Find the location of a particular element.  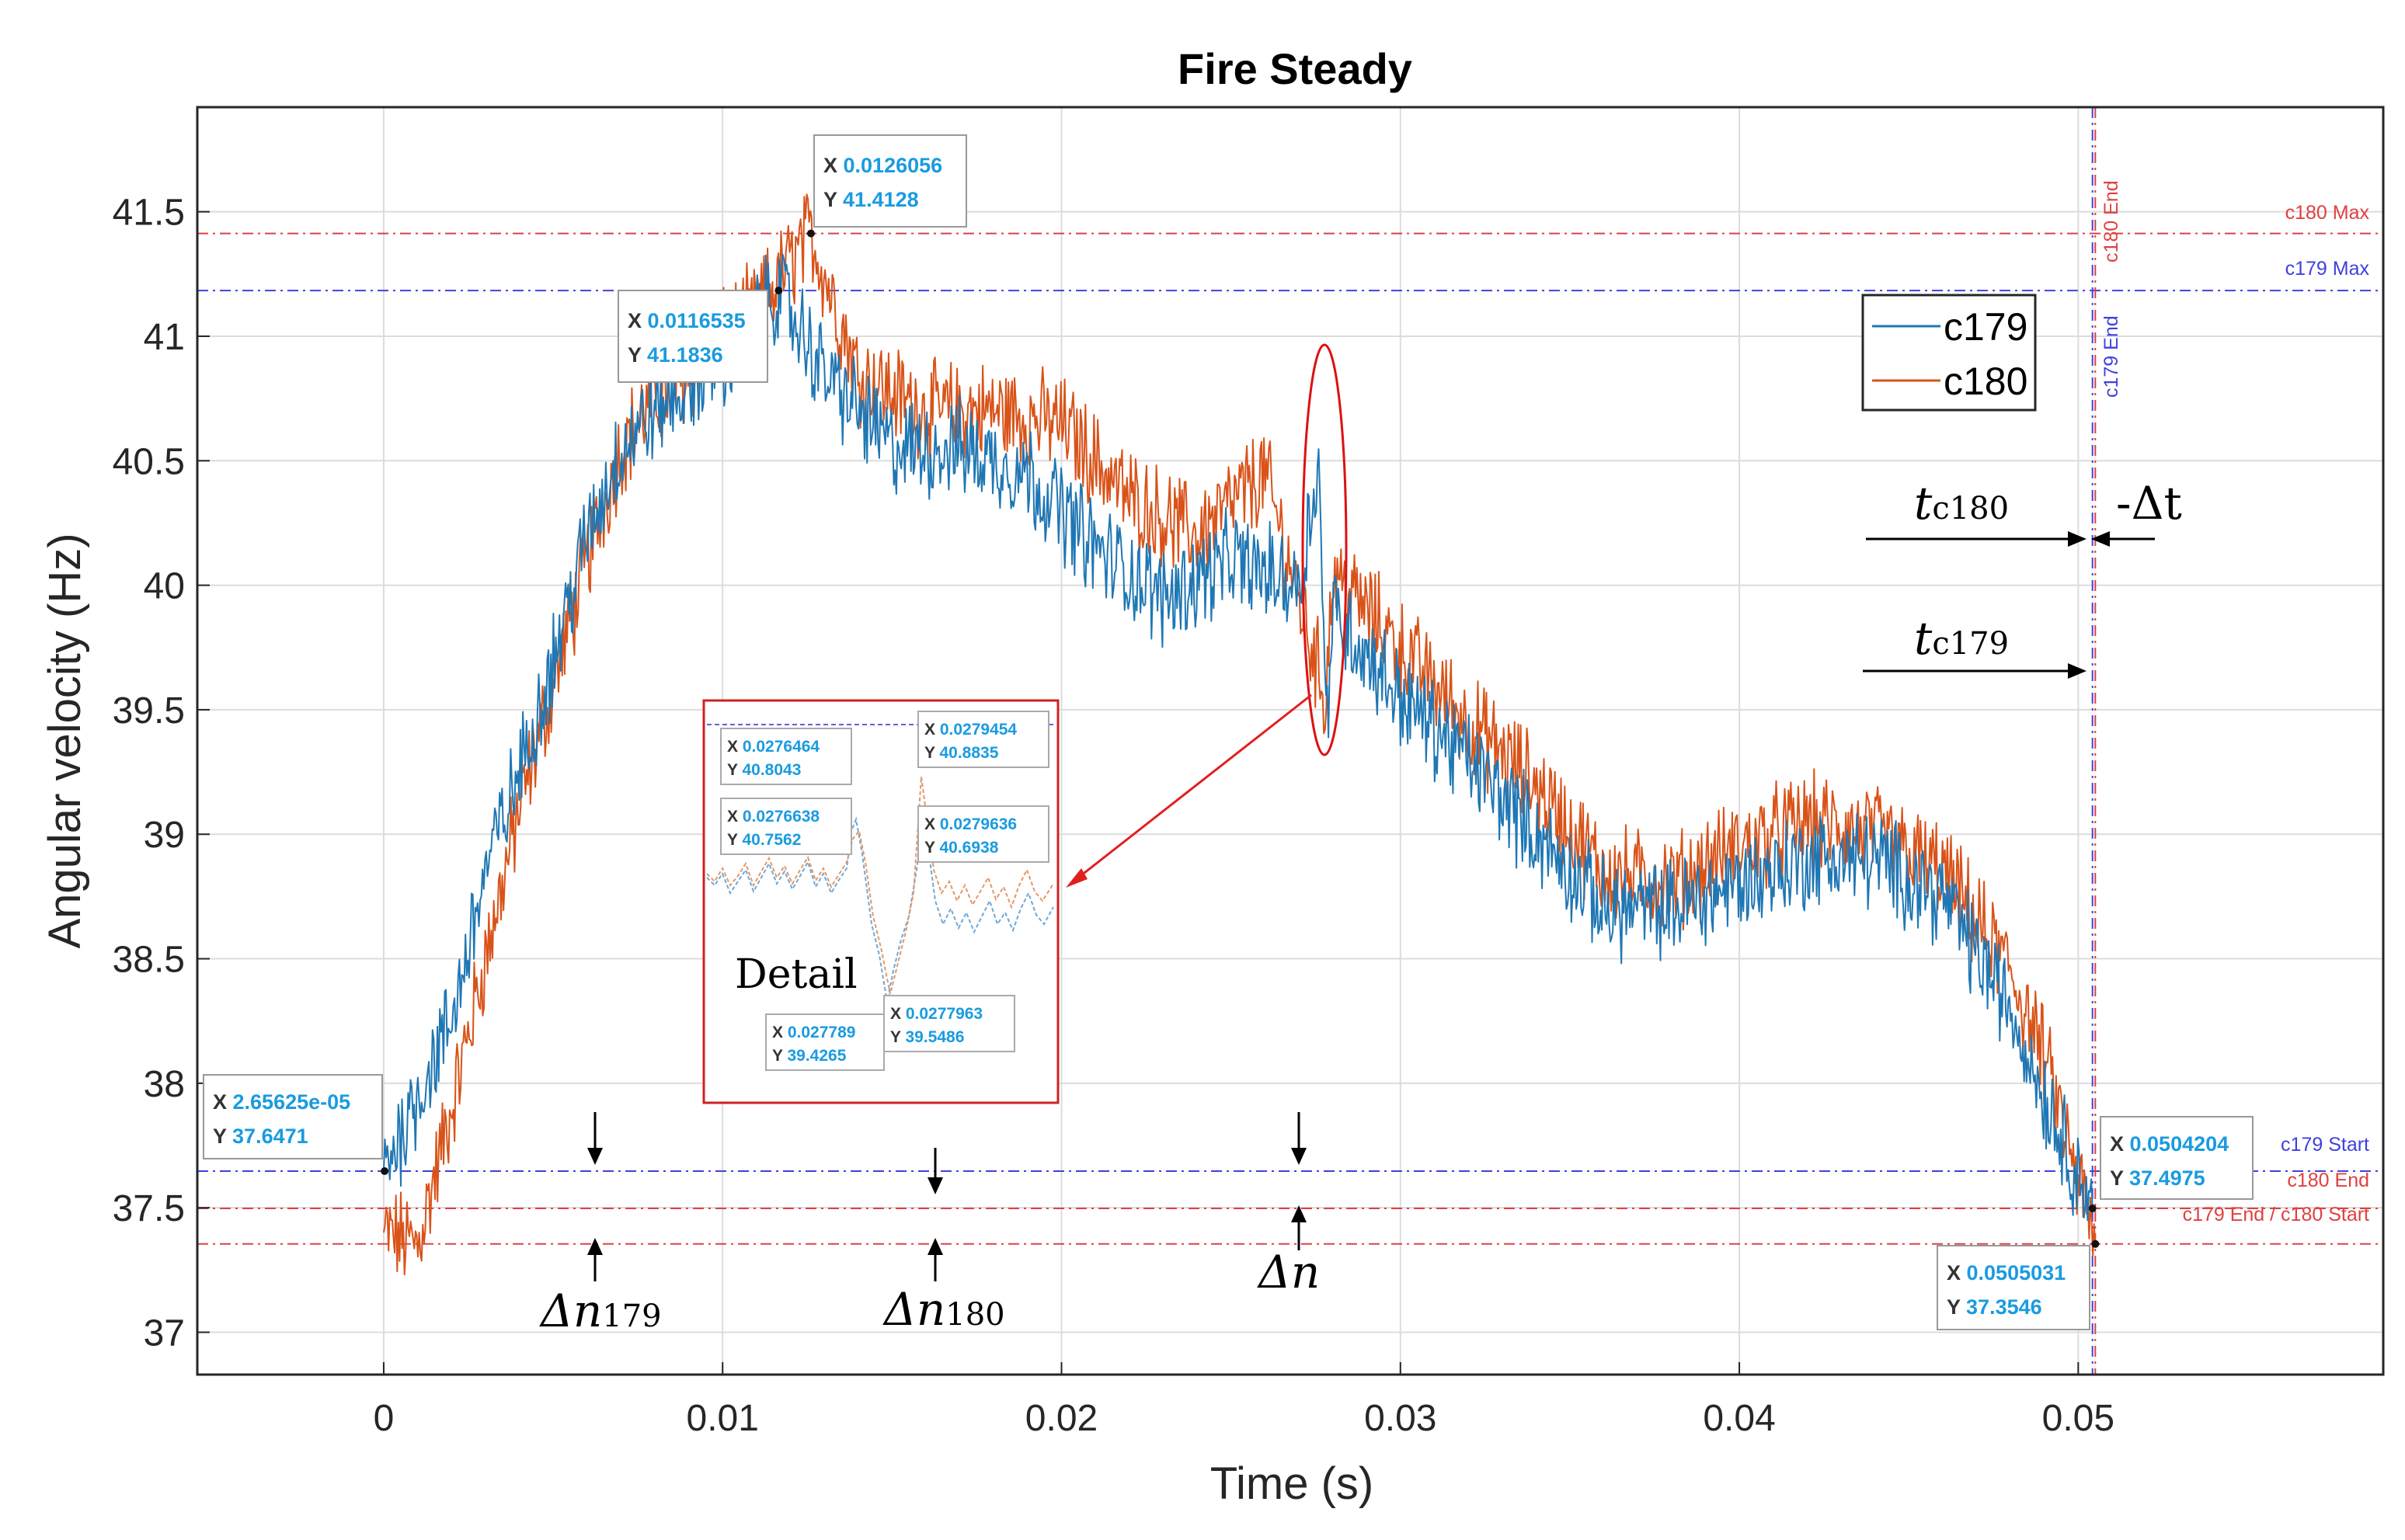

annotation-dn179-text: Δn179 is located at coordinates (601, 1310).